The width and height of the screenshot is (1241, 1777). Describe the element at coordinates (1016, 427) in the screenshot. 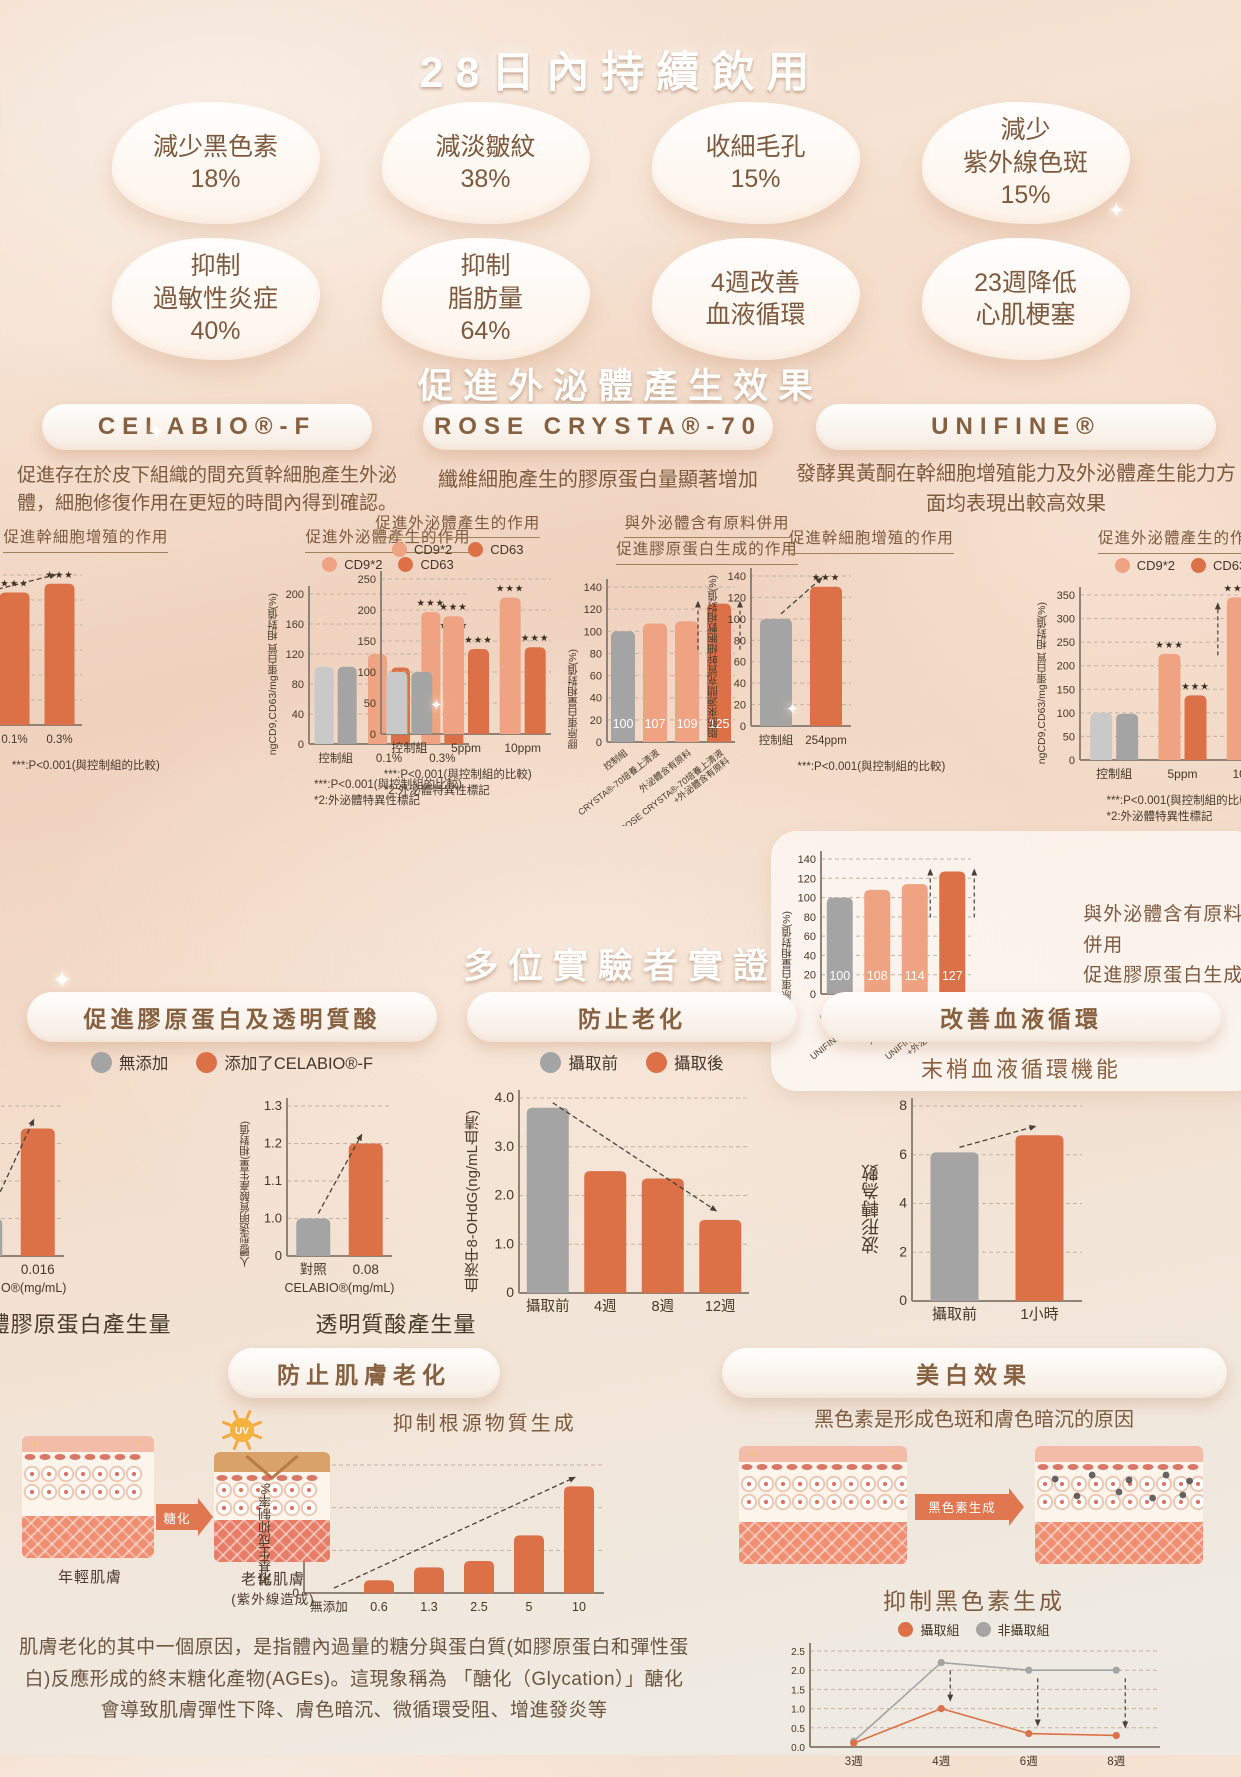

I see `product-title-unifine: UNIFINE®` at that location.